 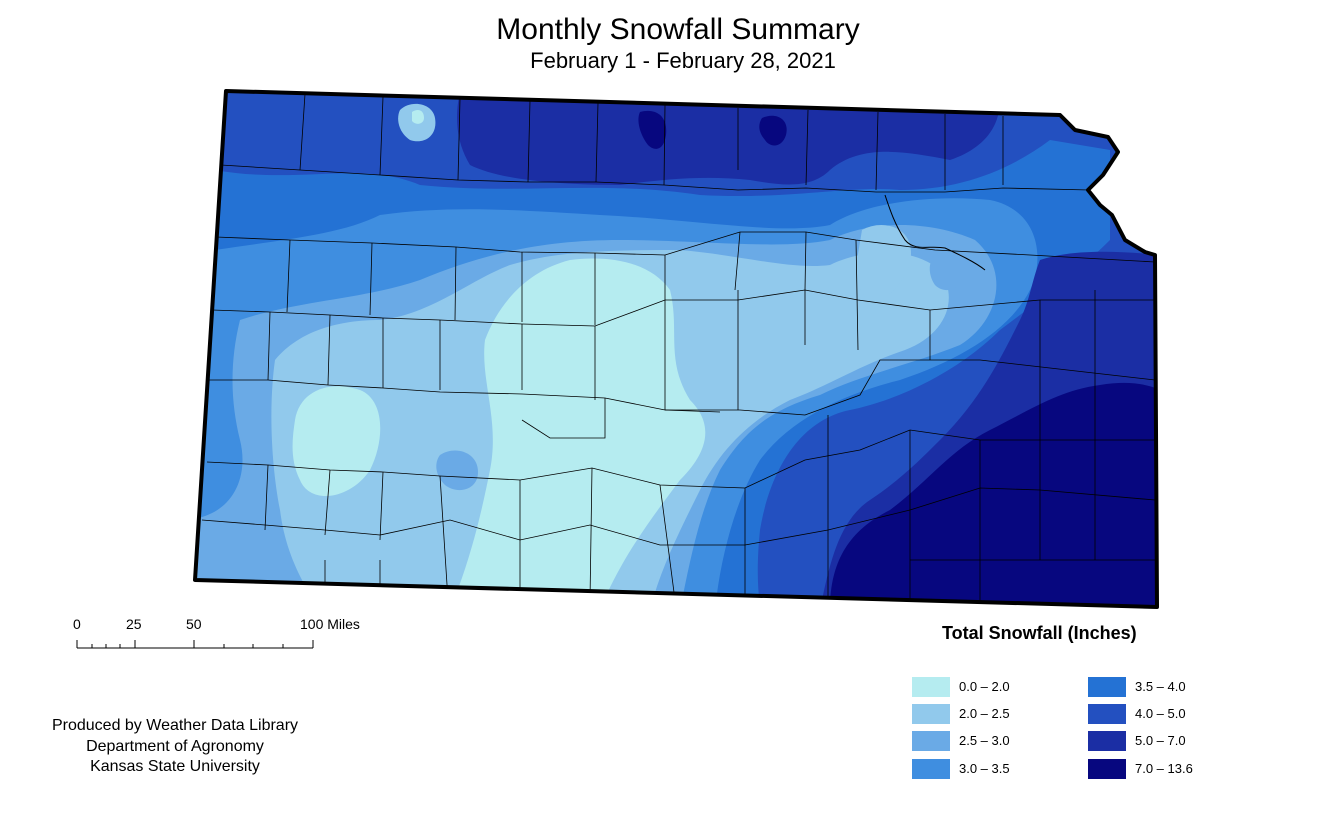 What do you see at coordinates (1160, 686) in the screenshot?
I see `legend-label: 3.5 – 4.0` at bounding box center [1160, 686].